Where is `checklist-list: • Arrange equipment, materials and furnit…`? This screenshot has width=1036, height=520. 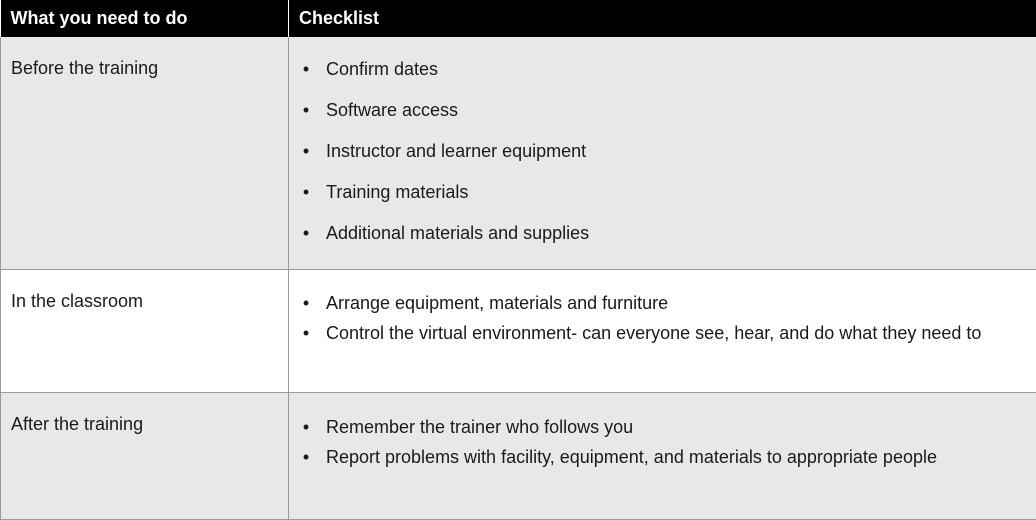
checklist-list: • Arrange equipment, materials and furnit… is located at coordinates (662, 308).